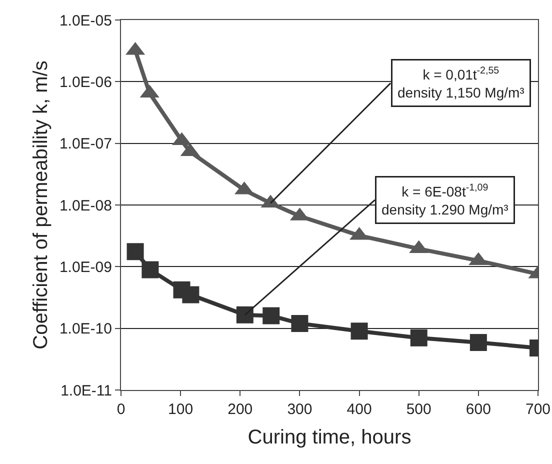 The width and height of the screenshot is (552, 464). I want to click on annotation: k = 6E-08t$^{-1,09}$ density 1.290 Mg/m³, so click(445, 200).